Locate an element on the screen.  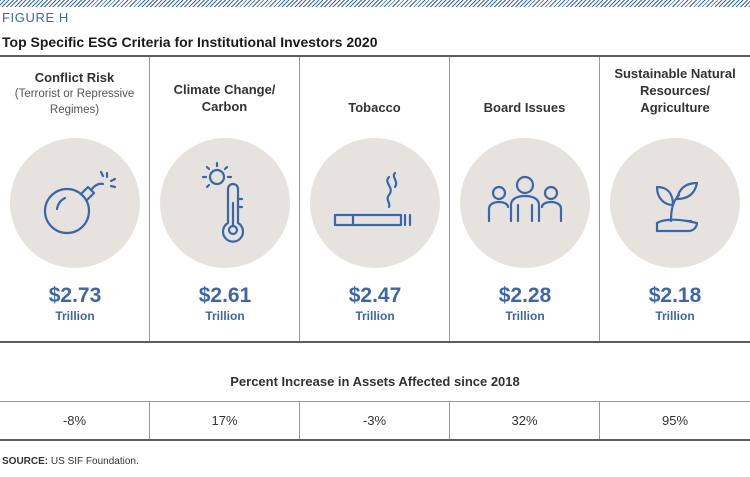
people-group-icon is located at coordinates (525, 199).